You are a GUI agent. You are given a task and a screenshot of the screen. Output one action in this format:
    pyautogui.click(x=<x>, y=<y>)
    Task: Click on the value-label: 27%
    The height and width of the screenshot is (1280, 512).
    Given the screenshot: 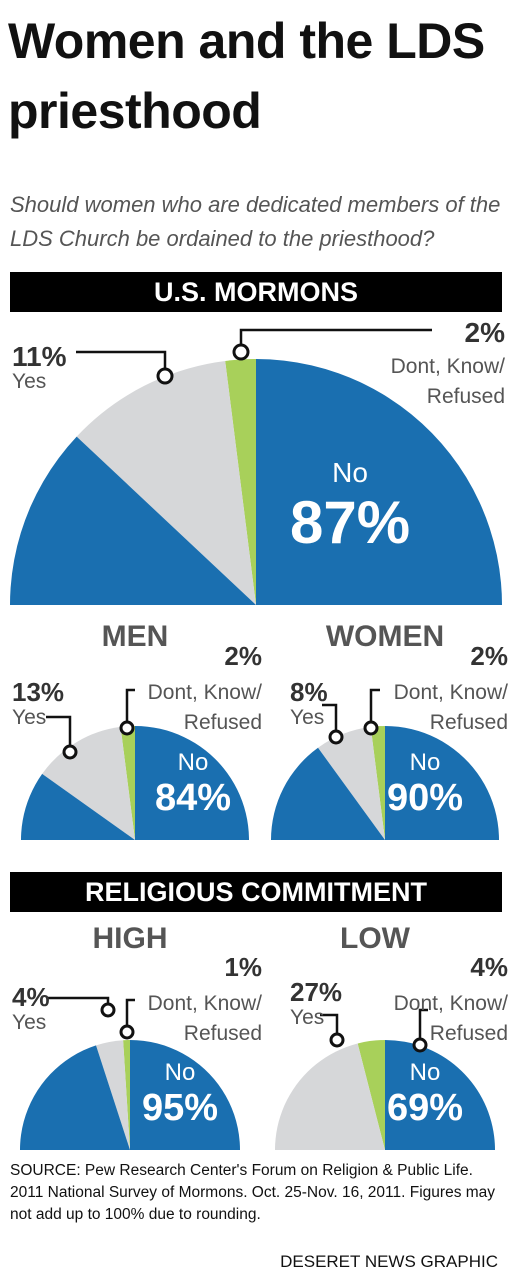 What is the action you would take?
    pyautogui.click(x=316, y=992)
    